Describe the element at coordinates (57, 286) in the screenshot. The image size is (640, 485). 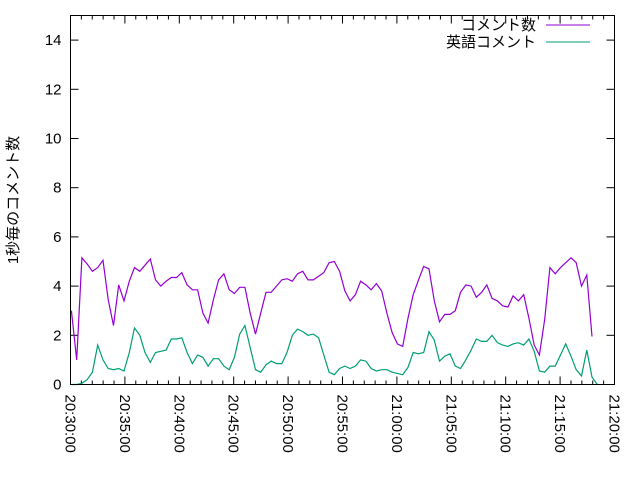
I see `y-tick-label: 4` at that location.